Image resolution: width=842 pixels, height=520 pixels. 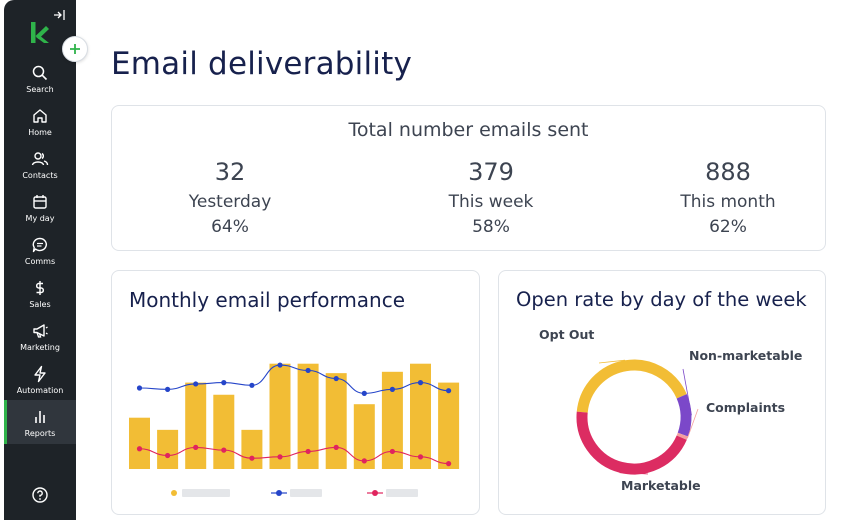 What do you see at coordinates (40, 83) in the screenshot?
I see `sidebar-item-search: Search` at bounding box center [40, 83].